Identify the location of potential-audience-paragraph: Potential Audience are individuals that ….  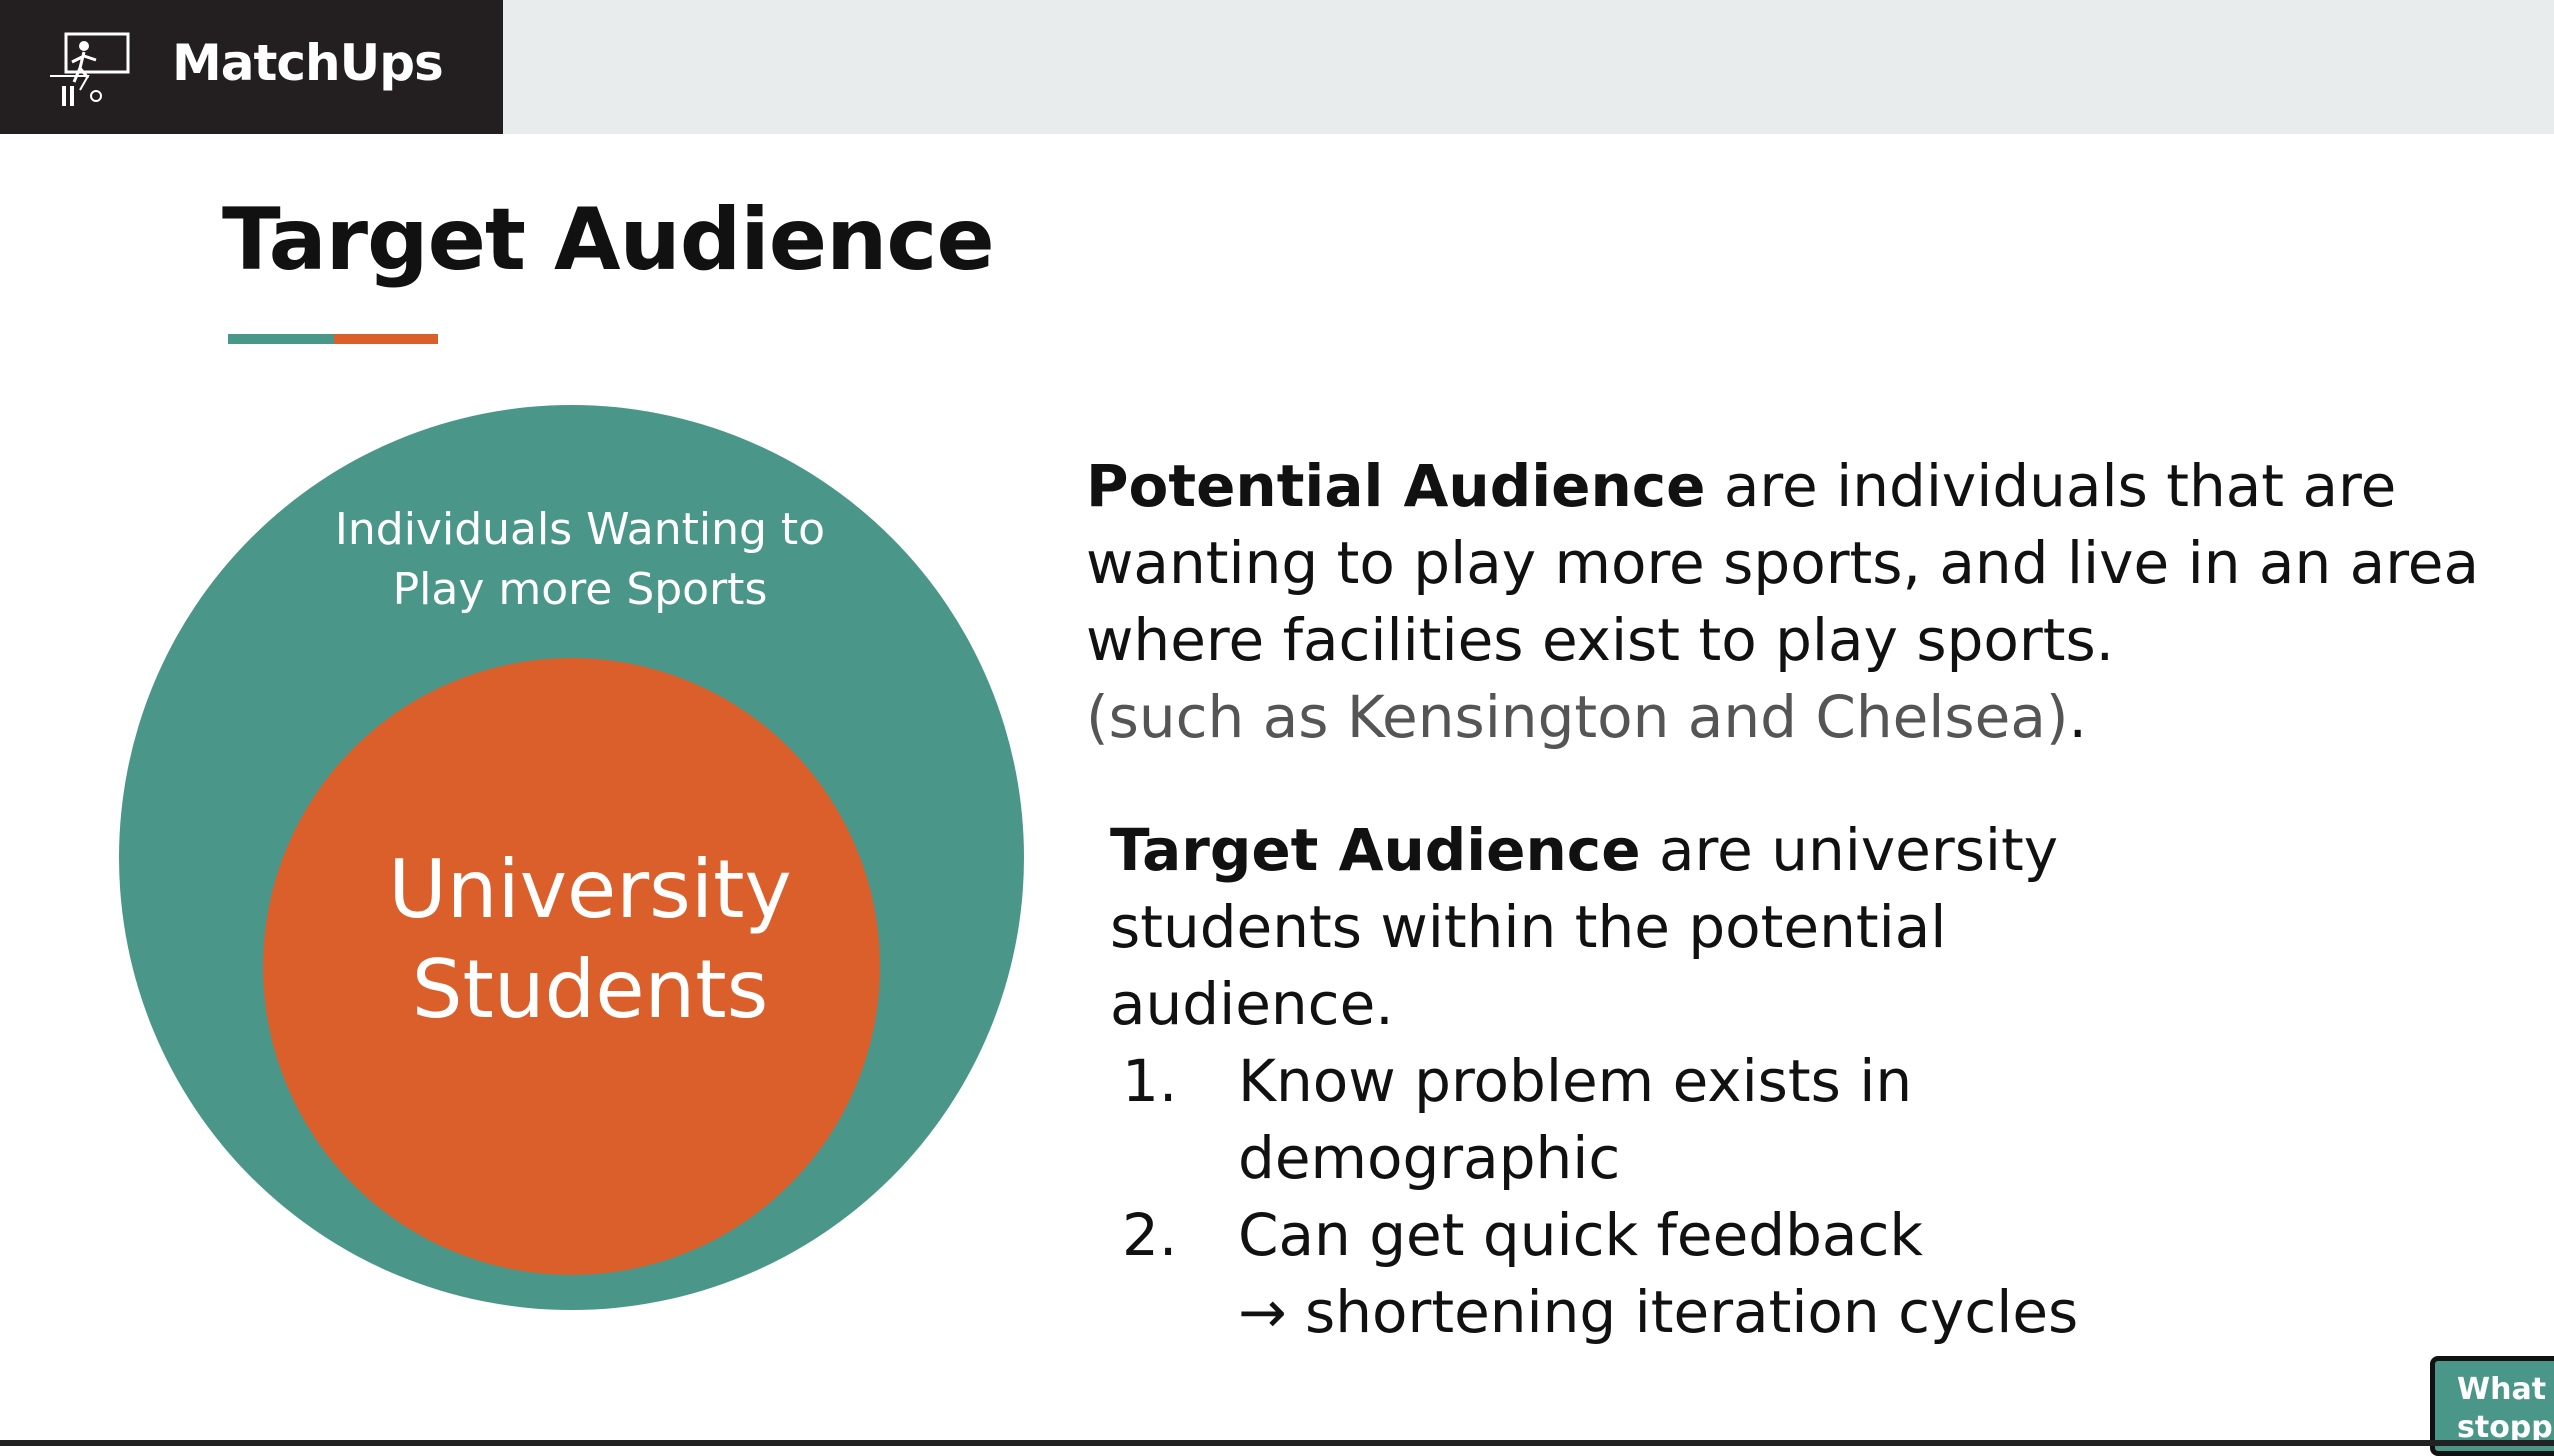
(1806, 602).